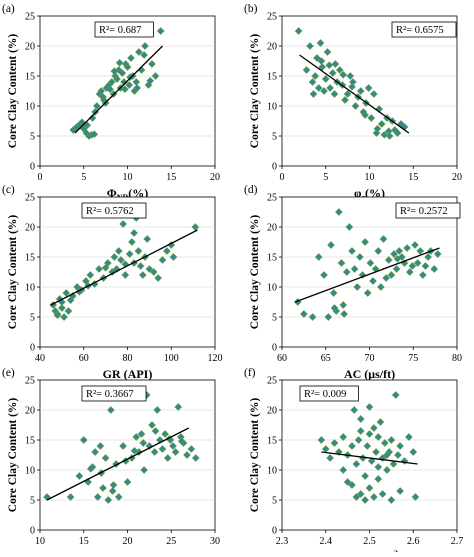 The image size is (474, 557). I want to click on trend-line, so click(118, 464).